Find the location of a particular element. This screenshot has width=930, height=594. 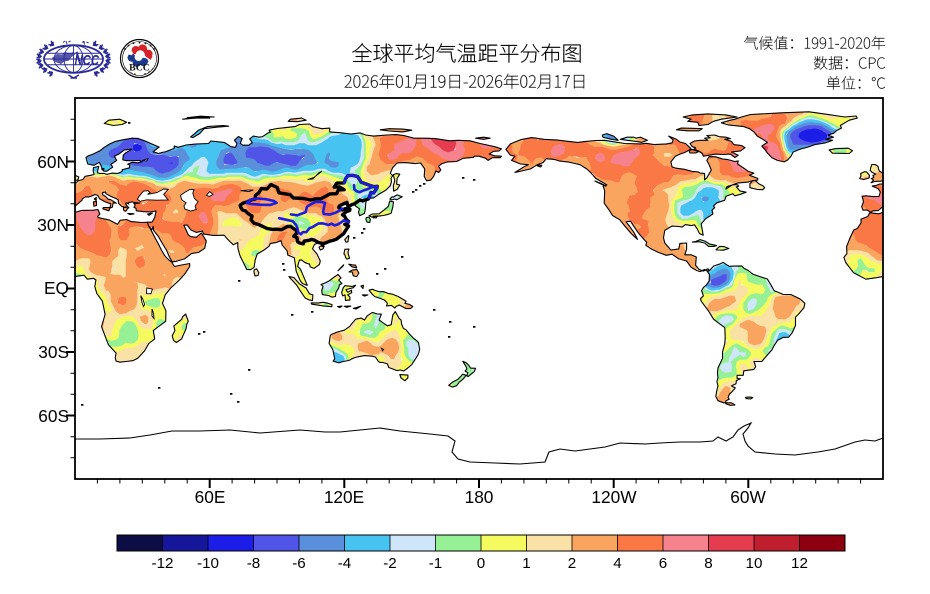

svg-text: 60W is located at coordinates (748, 497).